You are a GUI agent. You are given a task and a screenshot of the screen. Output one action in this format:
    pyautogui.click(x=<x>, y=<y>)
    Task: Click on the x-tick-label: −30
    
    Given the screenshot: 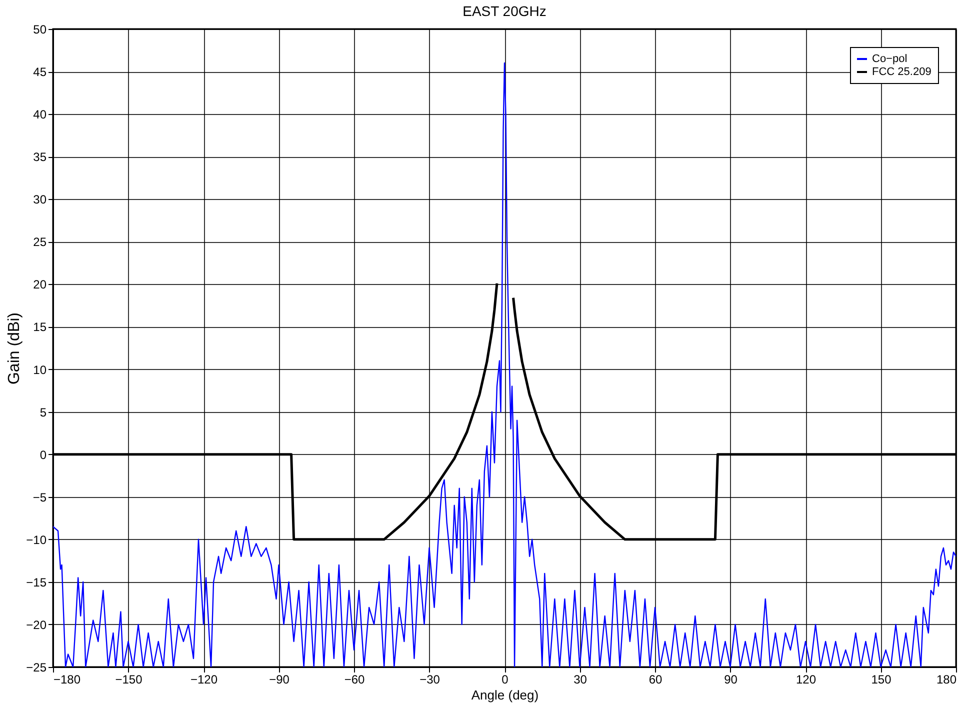 What is the action you would take?
    pyautogui.click(x=430, y=679)
    